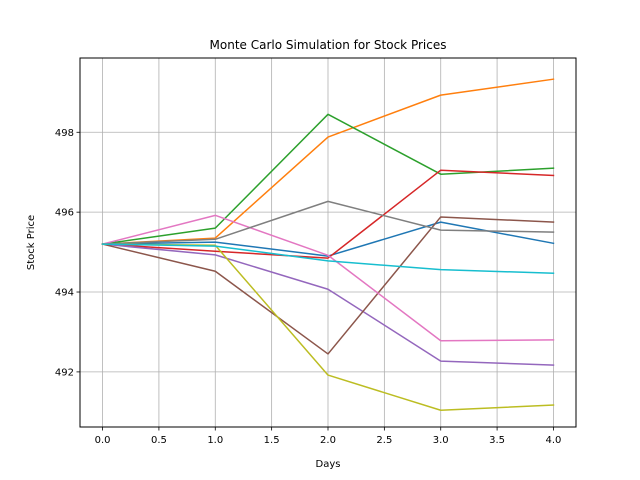 The height and width of the screenshot is (480, 640). Describe the element at coordinates (31, 242) in the screenshot. I see `y-axis-label: Stock Price` at that location.